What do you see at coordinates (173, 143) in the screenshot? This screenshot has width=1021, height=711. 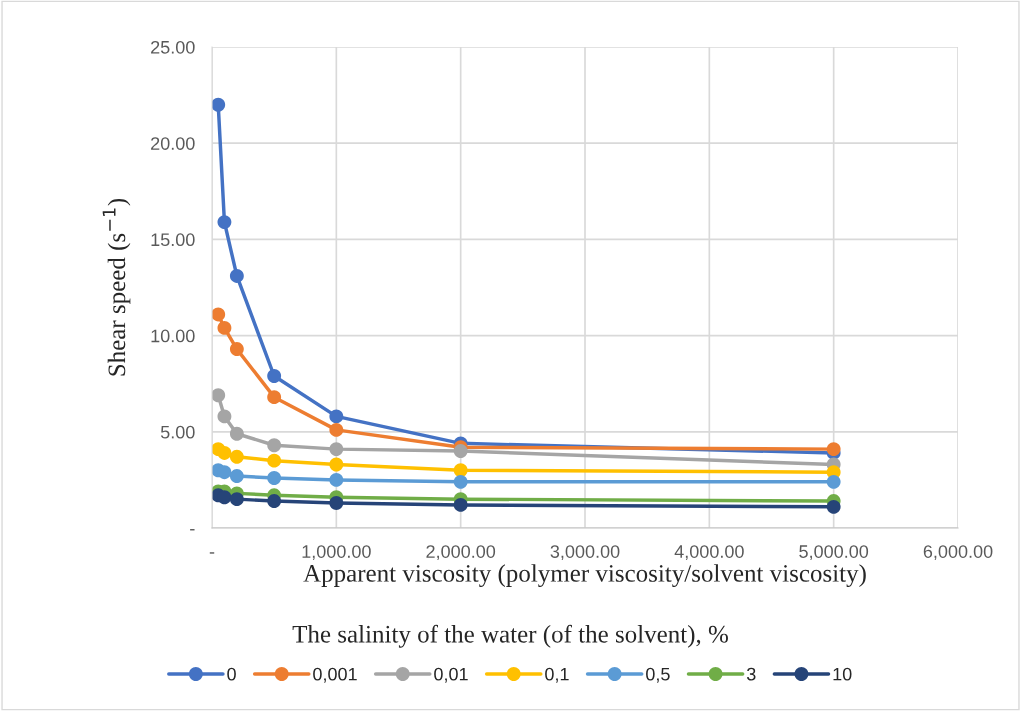 I see `y-tick-label: 20.00` at bounding box center [173, 143].